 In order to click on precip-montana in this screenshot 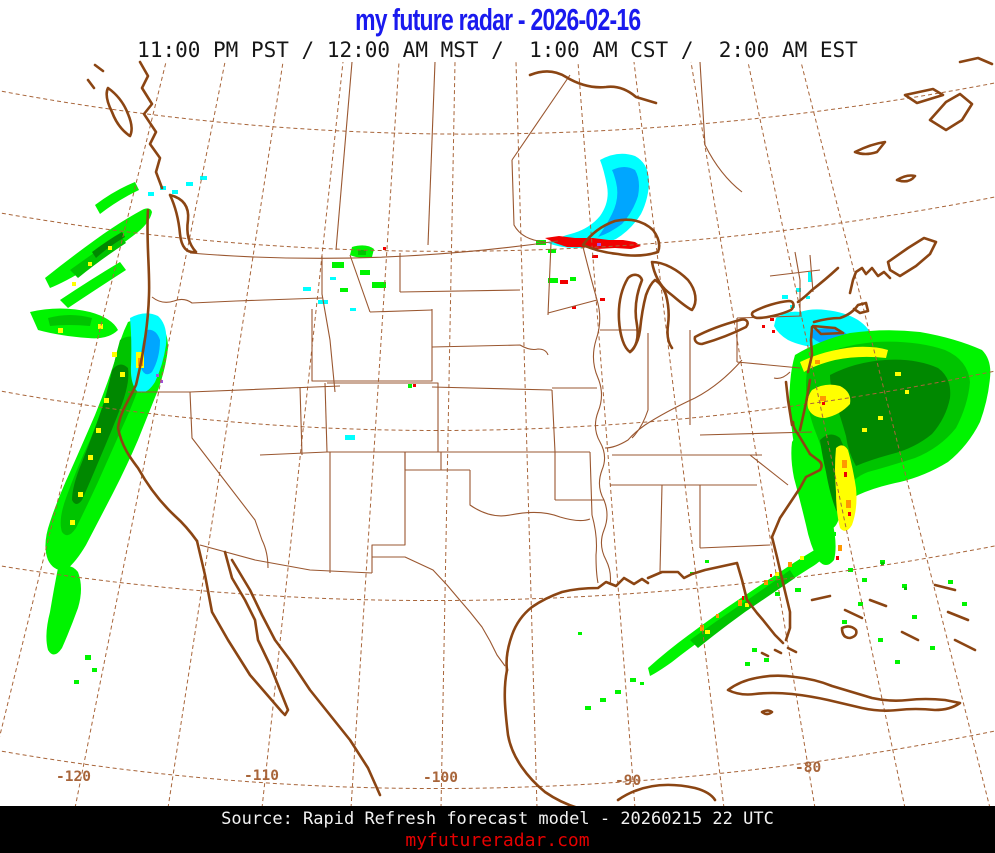, I will do `click(439, 342)`.